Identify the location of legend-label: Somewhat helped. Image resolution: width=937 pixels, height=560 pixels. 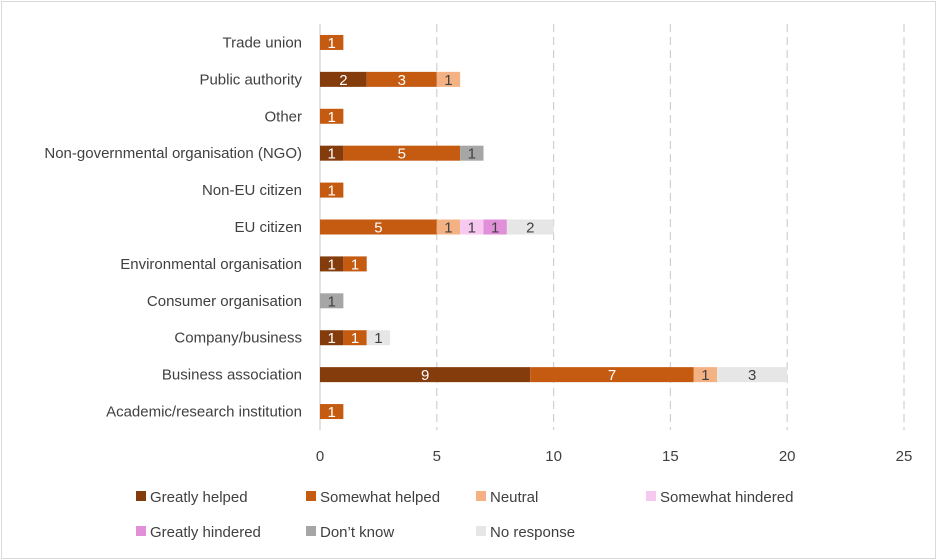
(380, 497).